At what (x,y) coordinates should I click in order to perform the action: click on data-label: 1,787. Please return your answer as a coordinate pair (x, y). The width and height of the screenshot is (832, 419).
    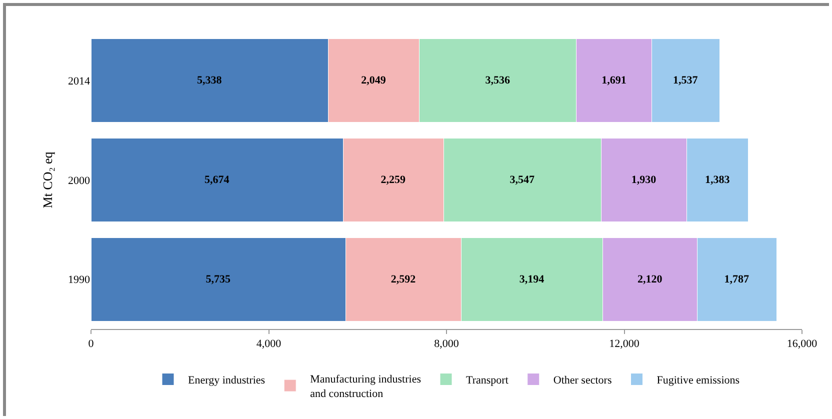
    Looking at the image, I should click on (737, 279).